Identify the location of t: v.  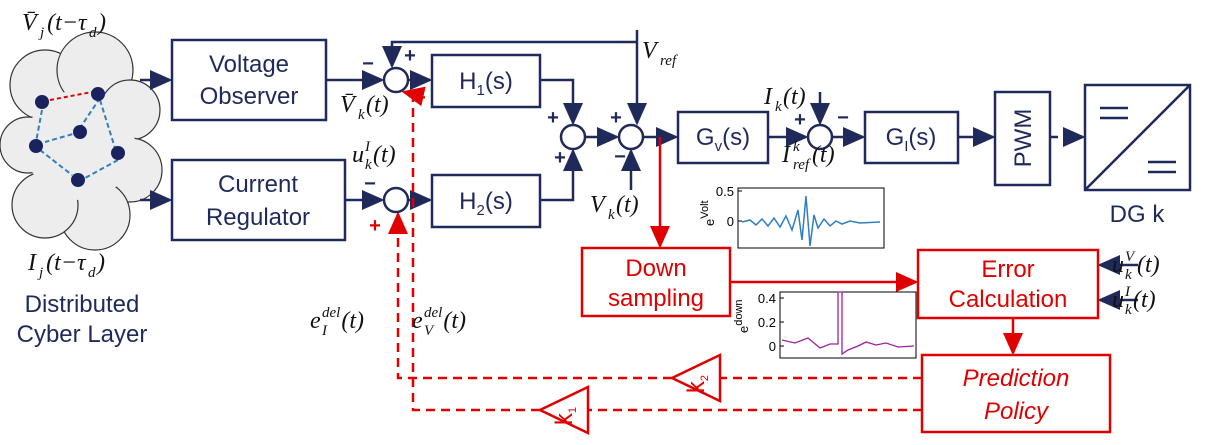
(719, 146).